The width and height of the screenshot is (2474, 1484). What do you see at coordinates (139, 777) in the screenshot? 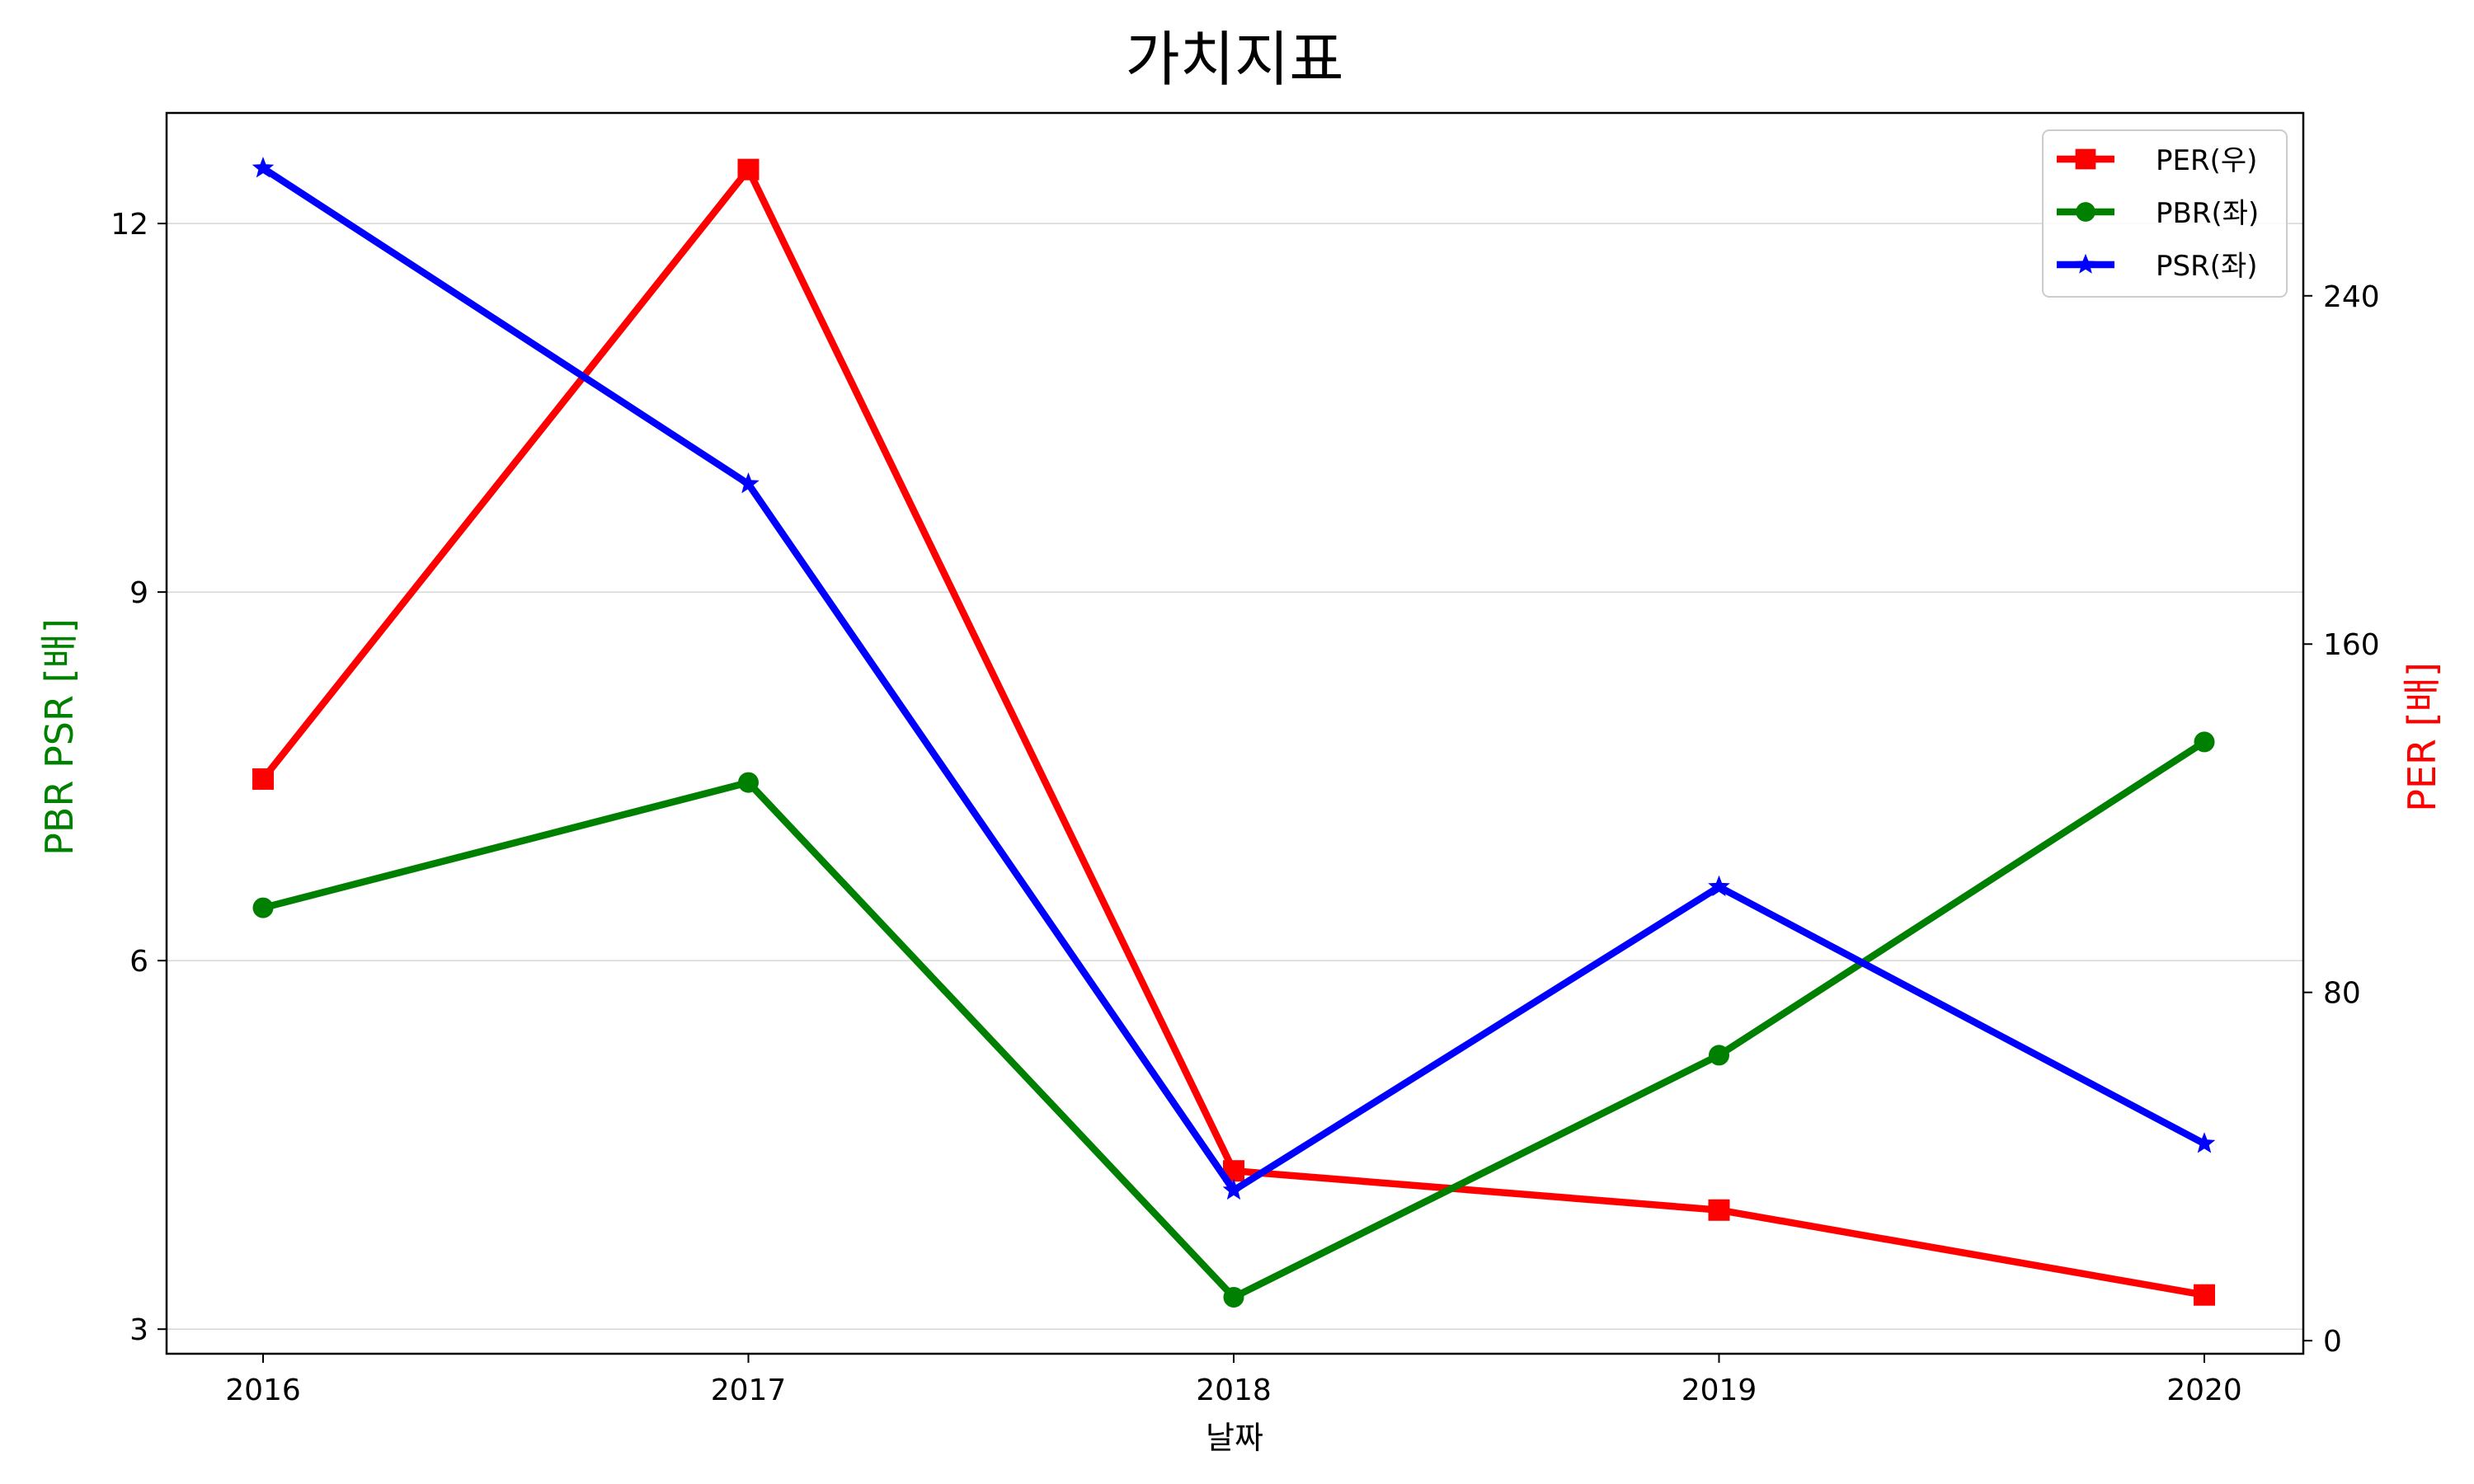
I see `y-axis-left: 3 6 9 12` at bounding box center [139, 777].